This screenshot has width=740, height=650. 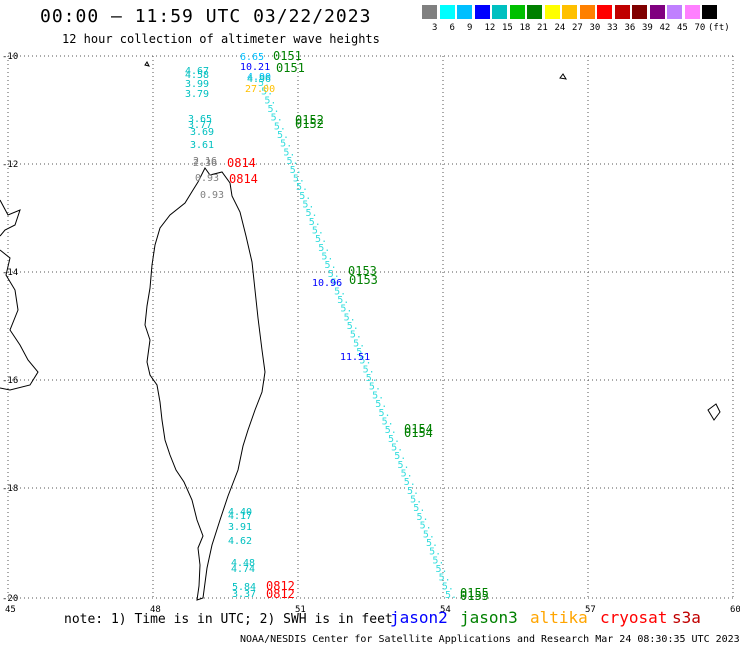 I want to click on wave-height-label: 4.90, so click(x=259, y=77).